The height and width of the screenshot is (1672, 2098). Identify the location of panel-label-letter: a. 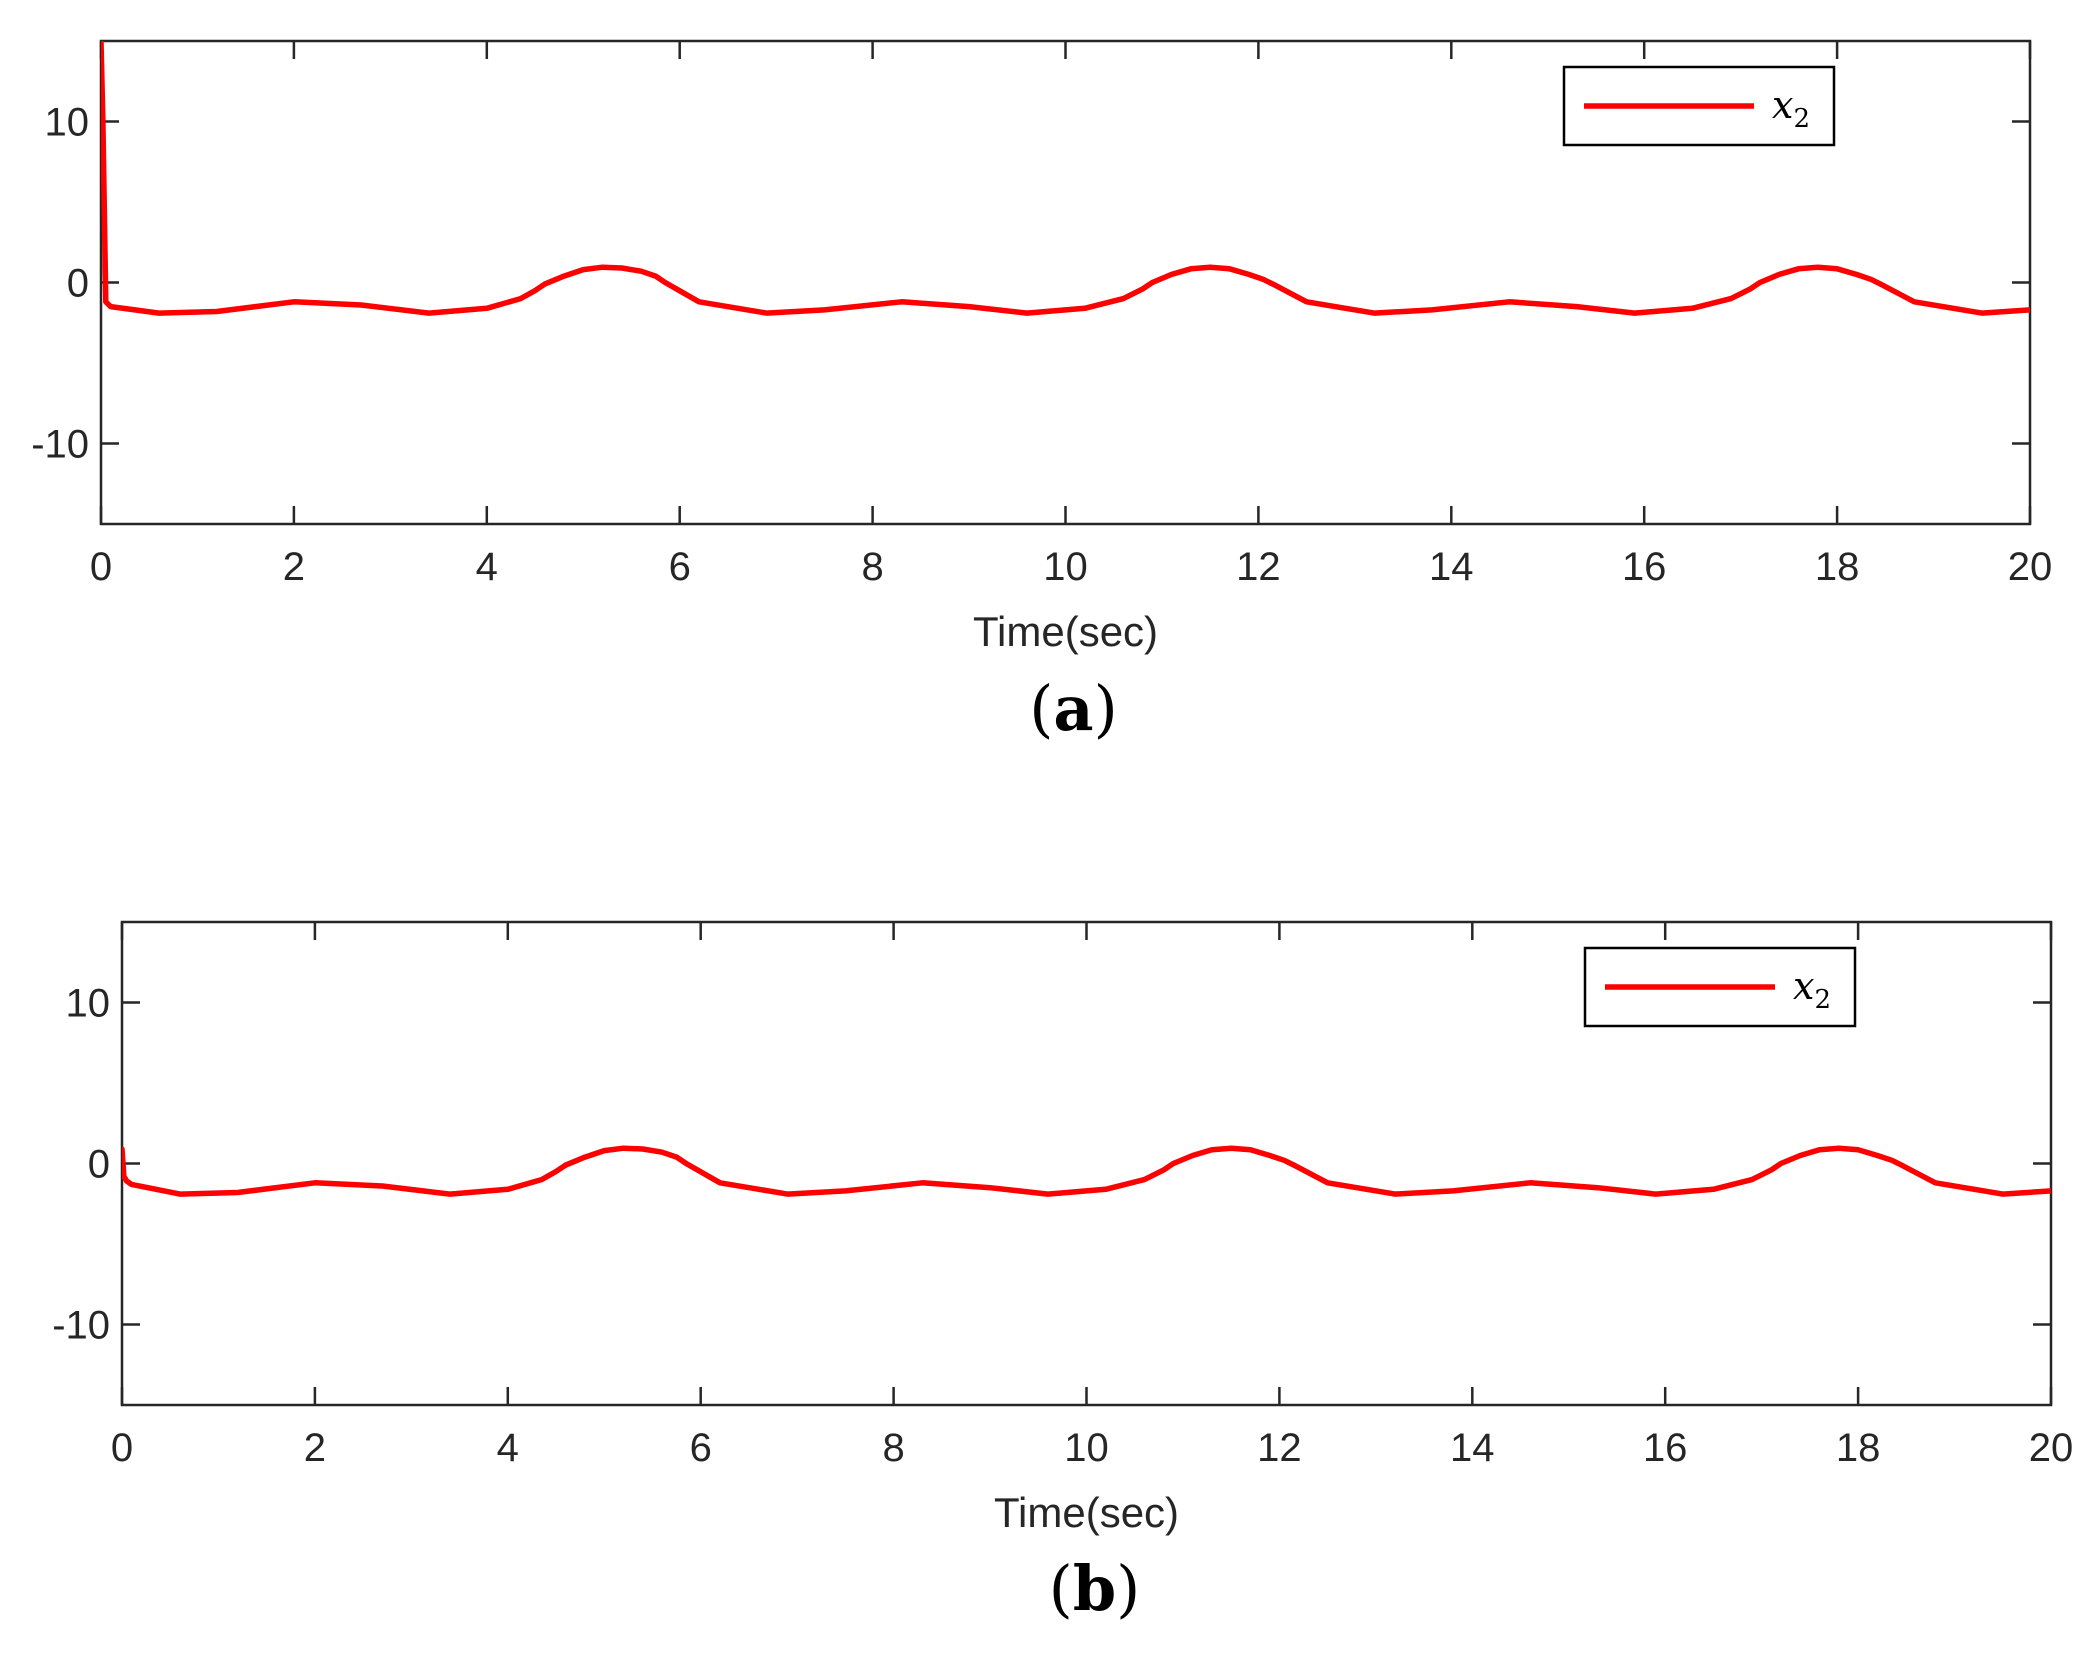
(1073, 708).